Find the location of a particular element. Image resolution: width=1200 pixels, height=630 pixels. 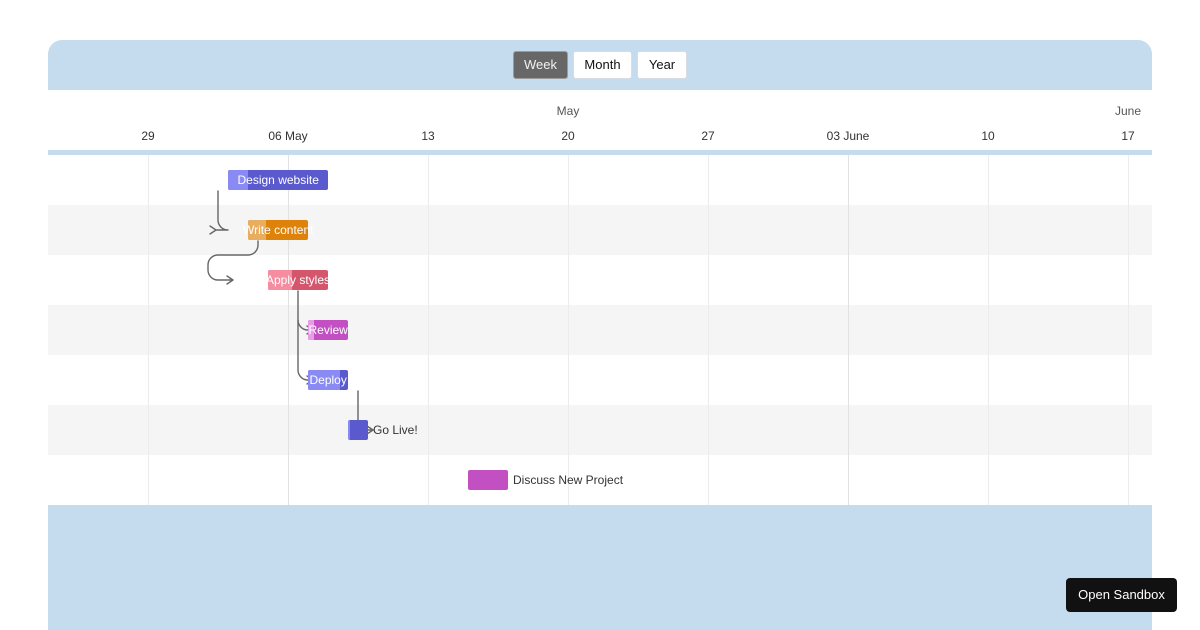

month-label: May is located at coordinates (568, 111).